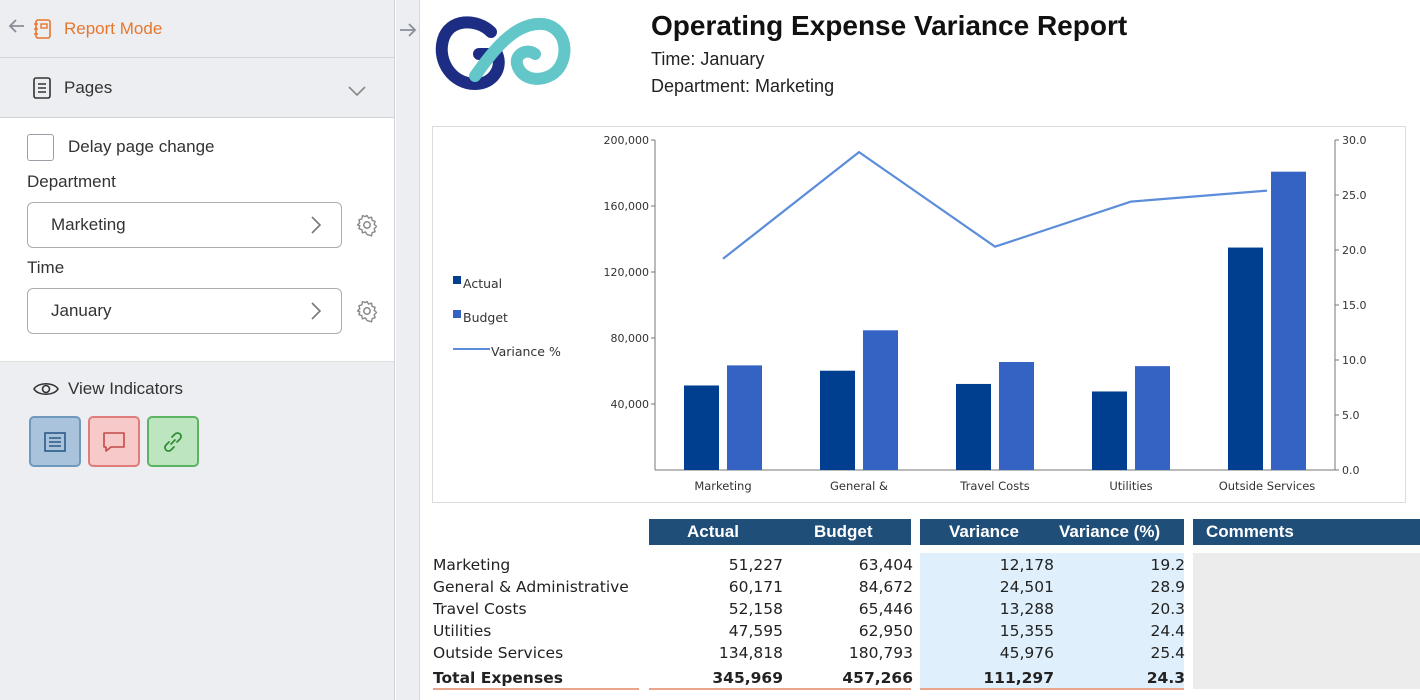 This screenshot has height=700, width=1420. Describe the element at coordinates (113, 28) in the screenshot. I see `report-mode-label: Report Mode` at that location.